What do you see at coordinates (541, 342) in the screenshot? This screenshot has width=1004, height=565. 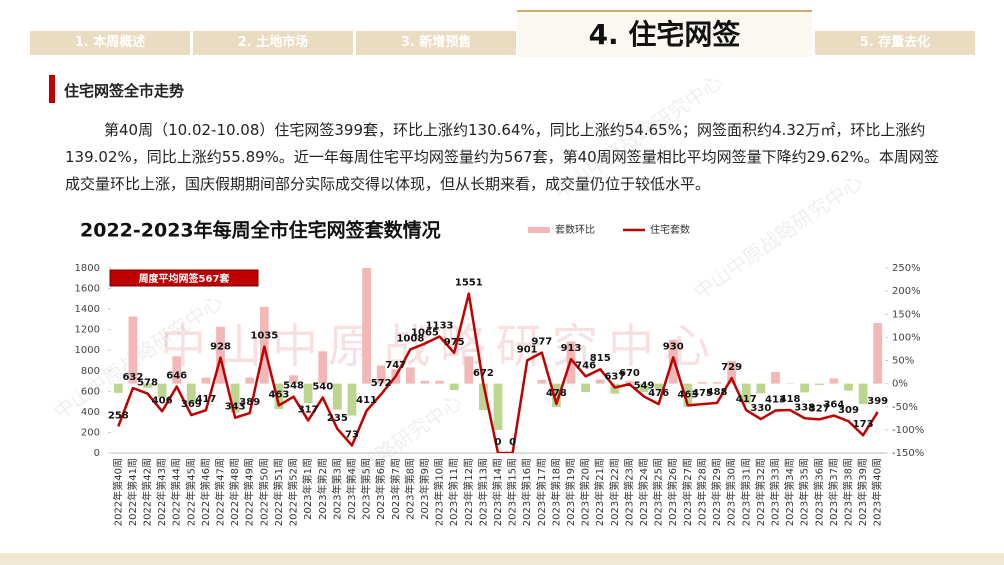 I see `data-label: 977` at bounding box center [541, 342].